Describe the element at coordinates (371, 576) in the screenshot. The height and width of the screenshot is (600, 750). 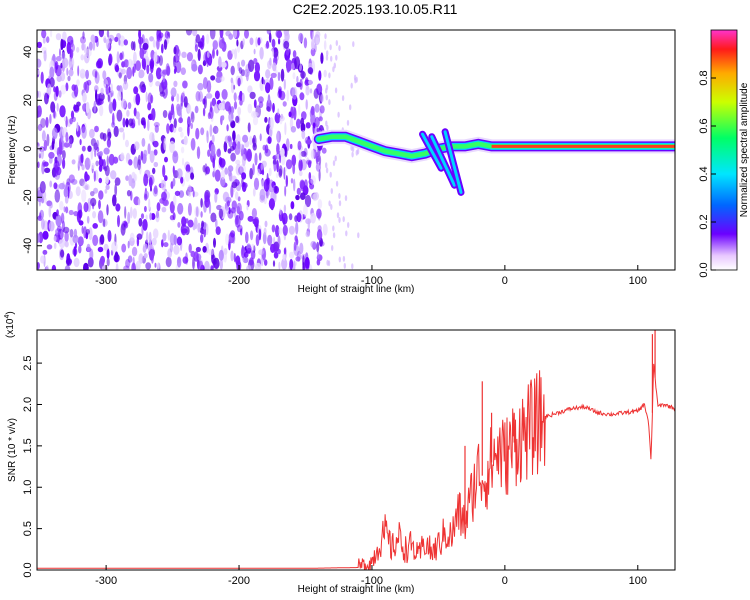
I see `snr-x-ticks: -300 -200 -100 0 100` at that location.